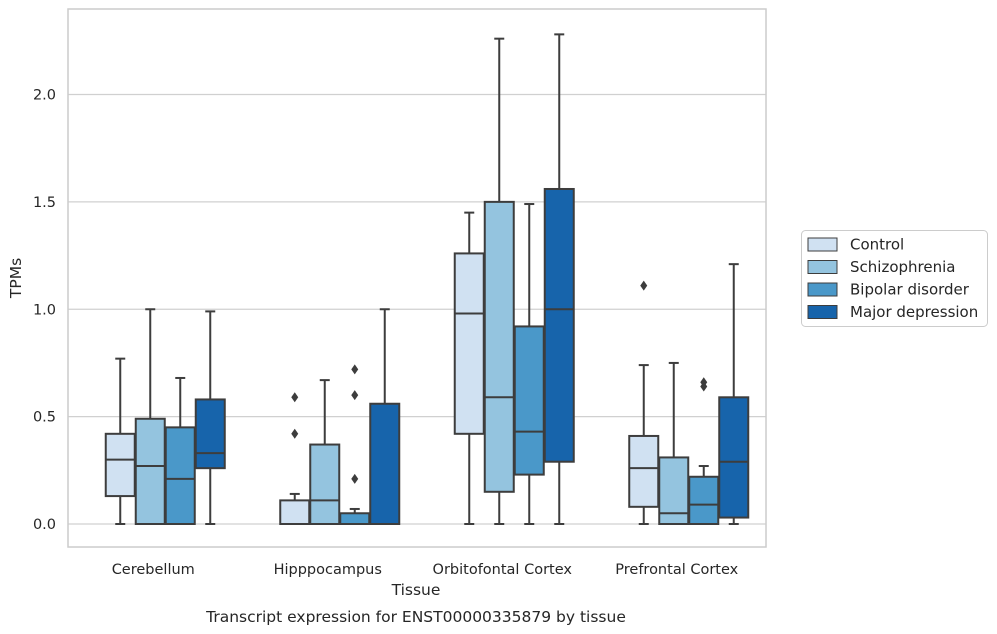  What do you see at coordinates (877, 245) in the screenshot?
I see `legend-label: Control` at bounding box center [877, 245].